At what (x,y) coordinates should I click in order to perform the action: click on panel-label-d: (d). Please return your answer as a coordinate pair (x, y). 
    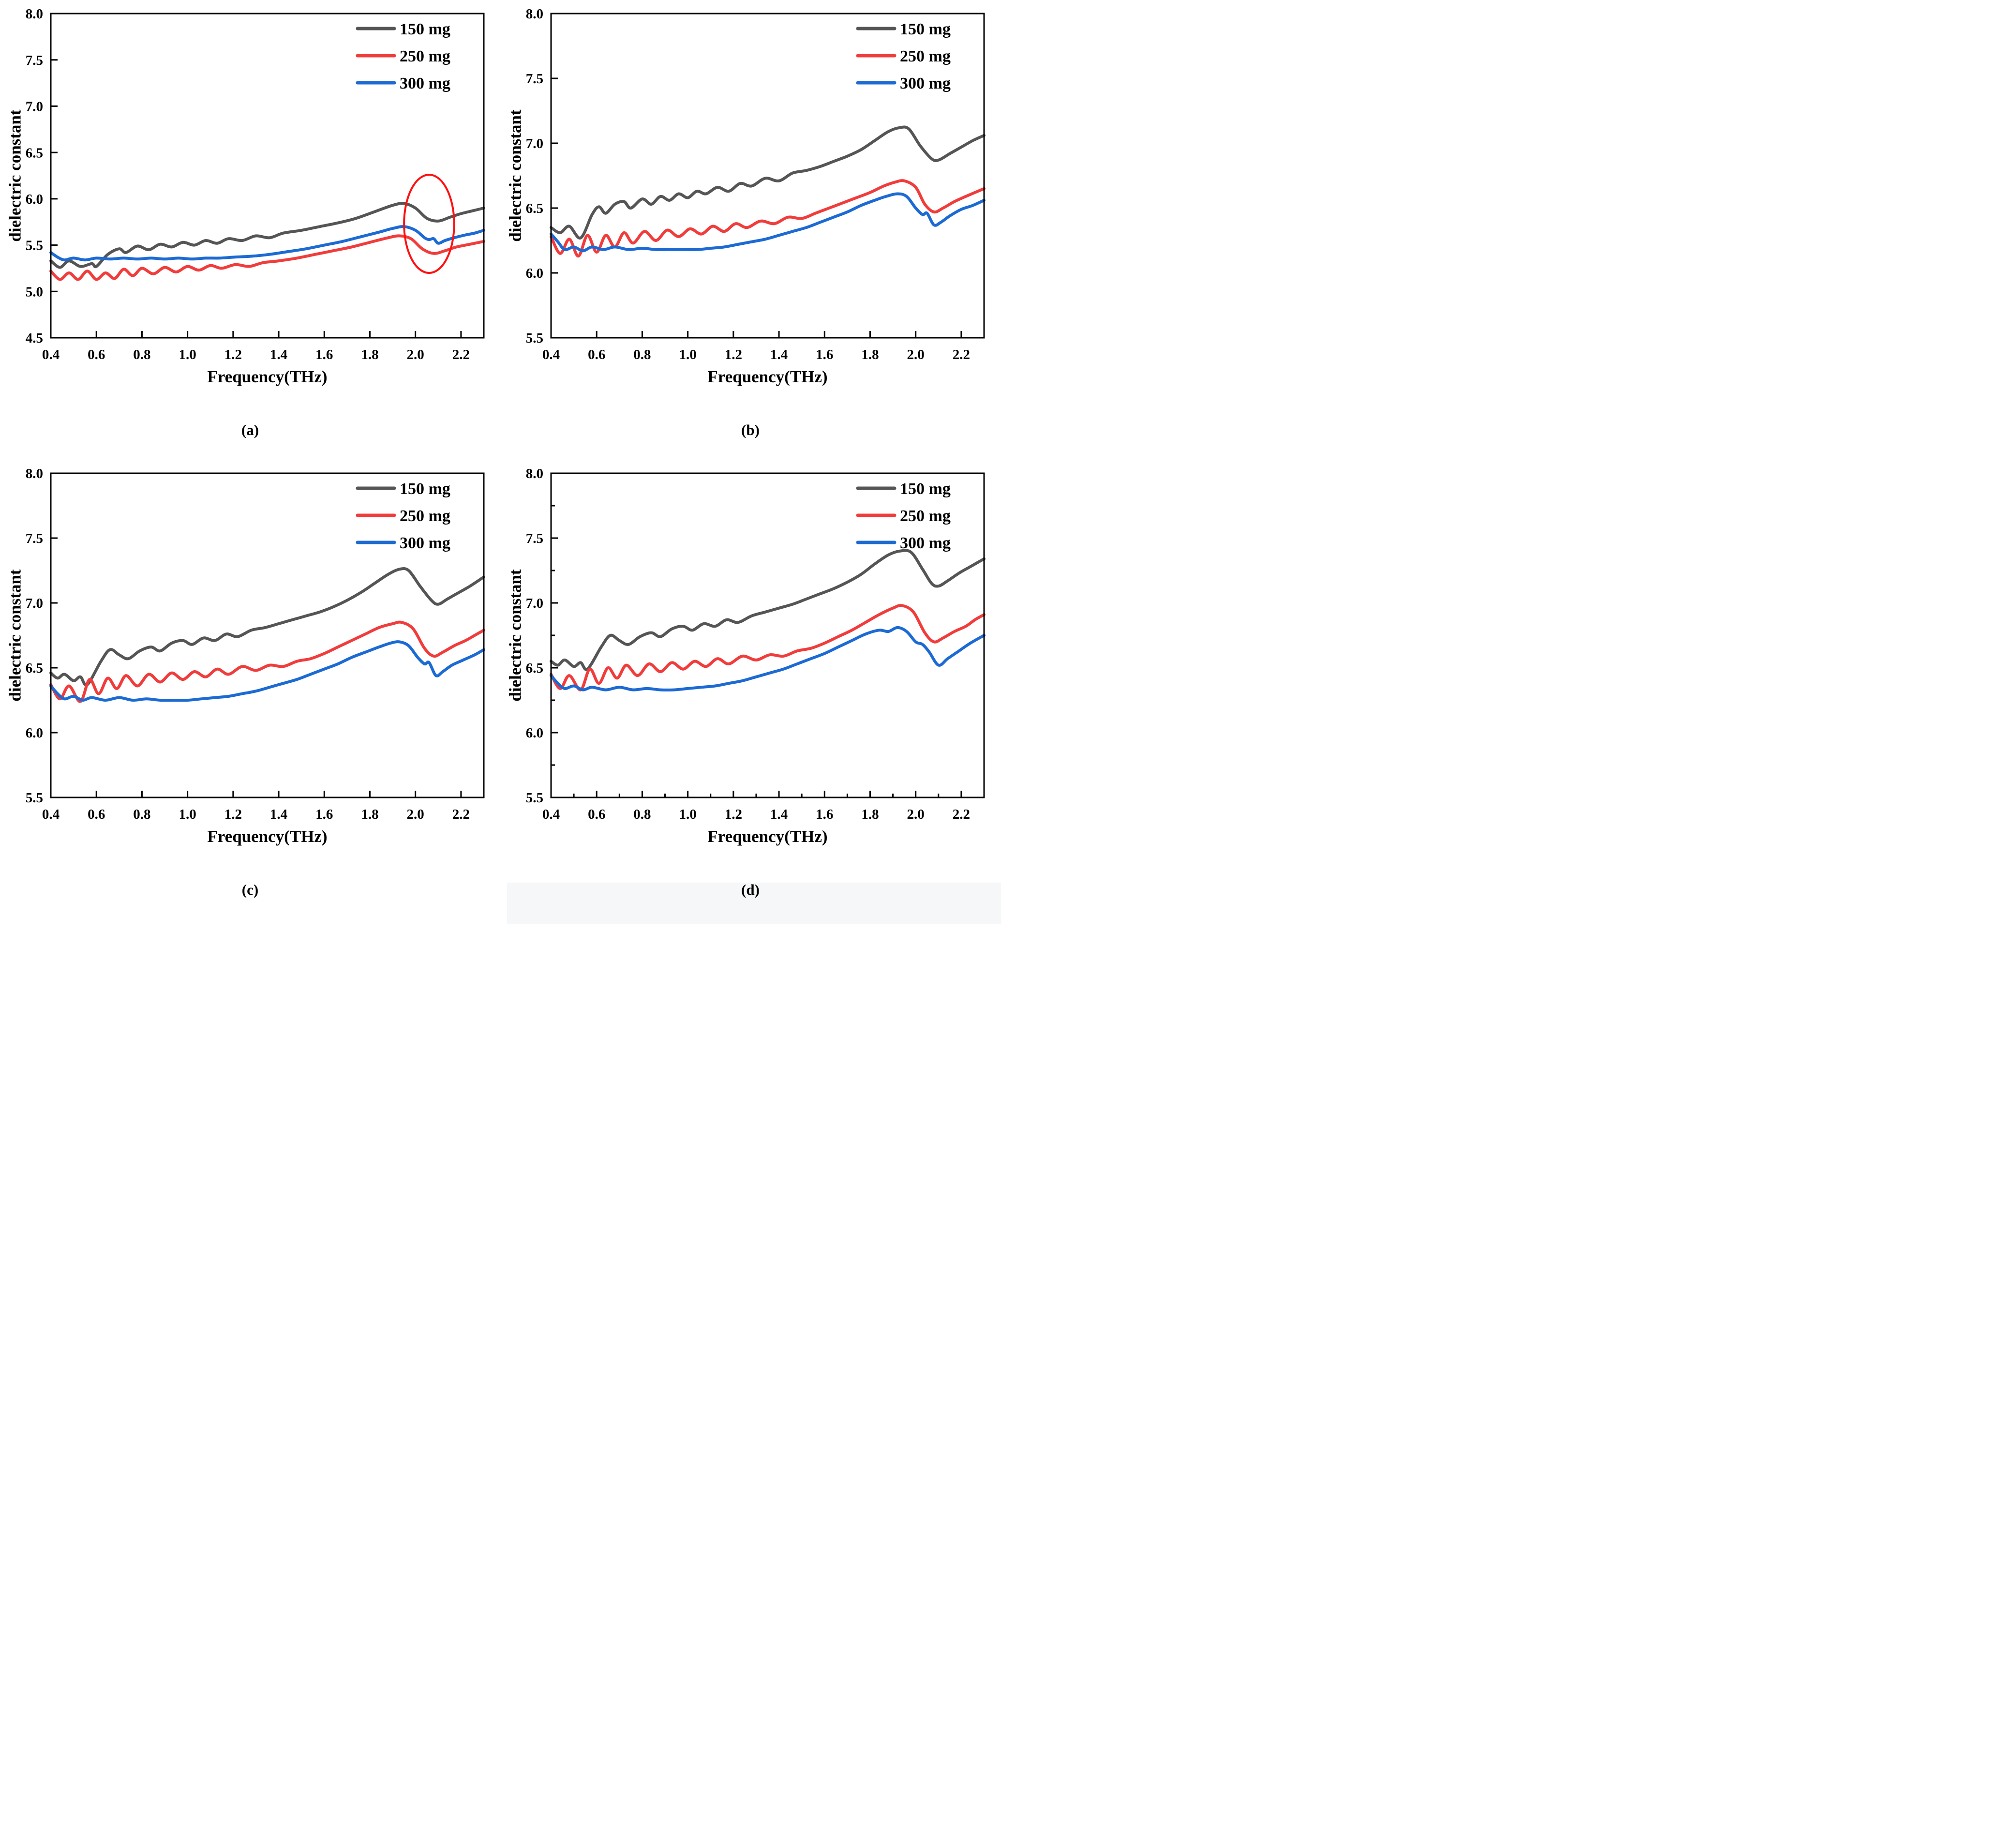
    Looking at the image, I should click on (750, 889).